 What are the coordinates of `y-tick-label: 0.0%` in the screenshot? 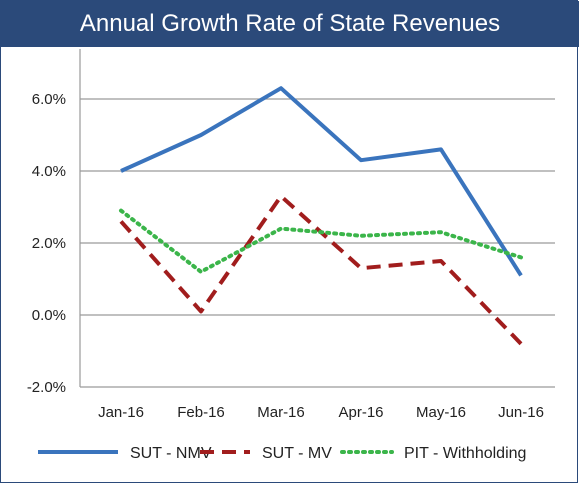 It's located at (49, 315).